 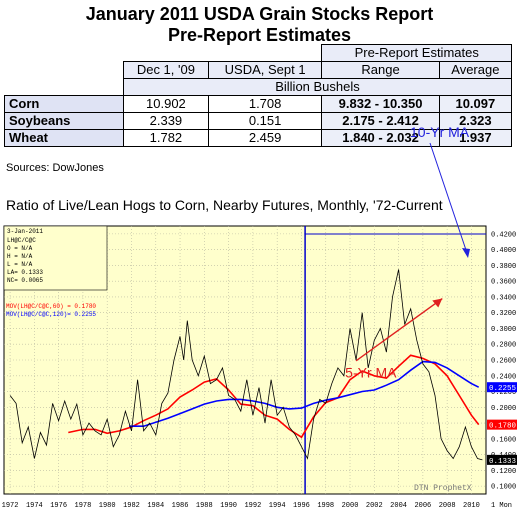 What do you see at coordinates (265, 70) in the screenshot?
I see `col-header-sept: USDA, Sept 1` at bounding box center [265, 70].